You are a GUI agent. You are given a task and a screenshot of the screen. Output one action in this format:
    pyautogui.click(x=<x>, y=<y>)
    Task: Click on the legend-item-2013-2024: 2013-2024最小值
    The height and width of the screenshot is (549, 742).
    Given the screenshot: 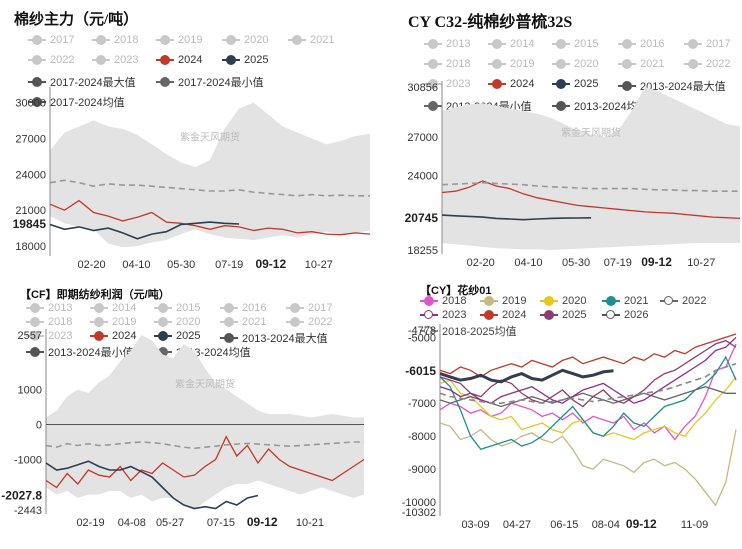 What is the action you would take?
    pyautogui.click(x=80, y=352)
    